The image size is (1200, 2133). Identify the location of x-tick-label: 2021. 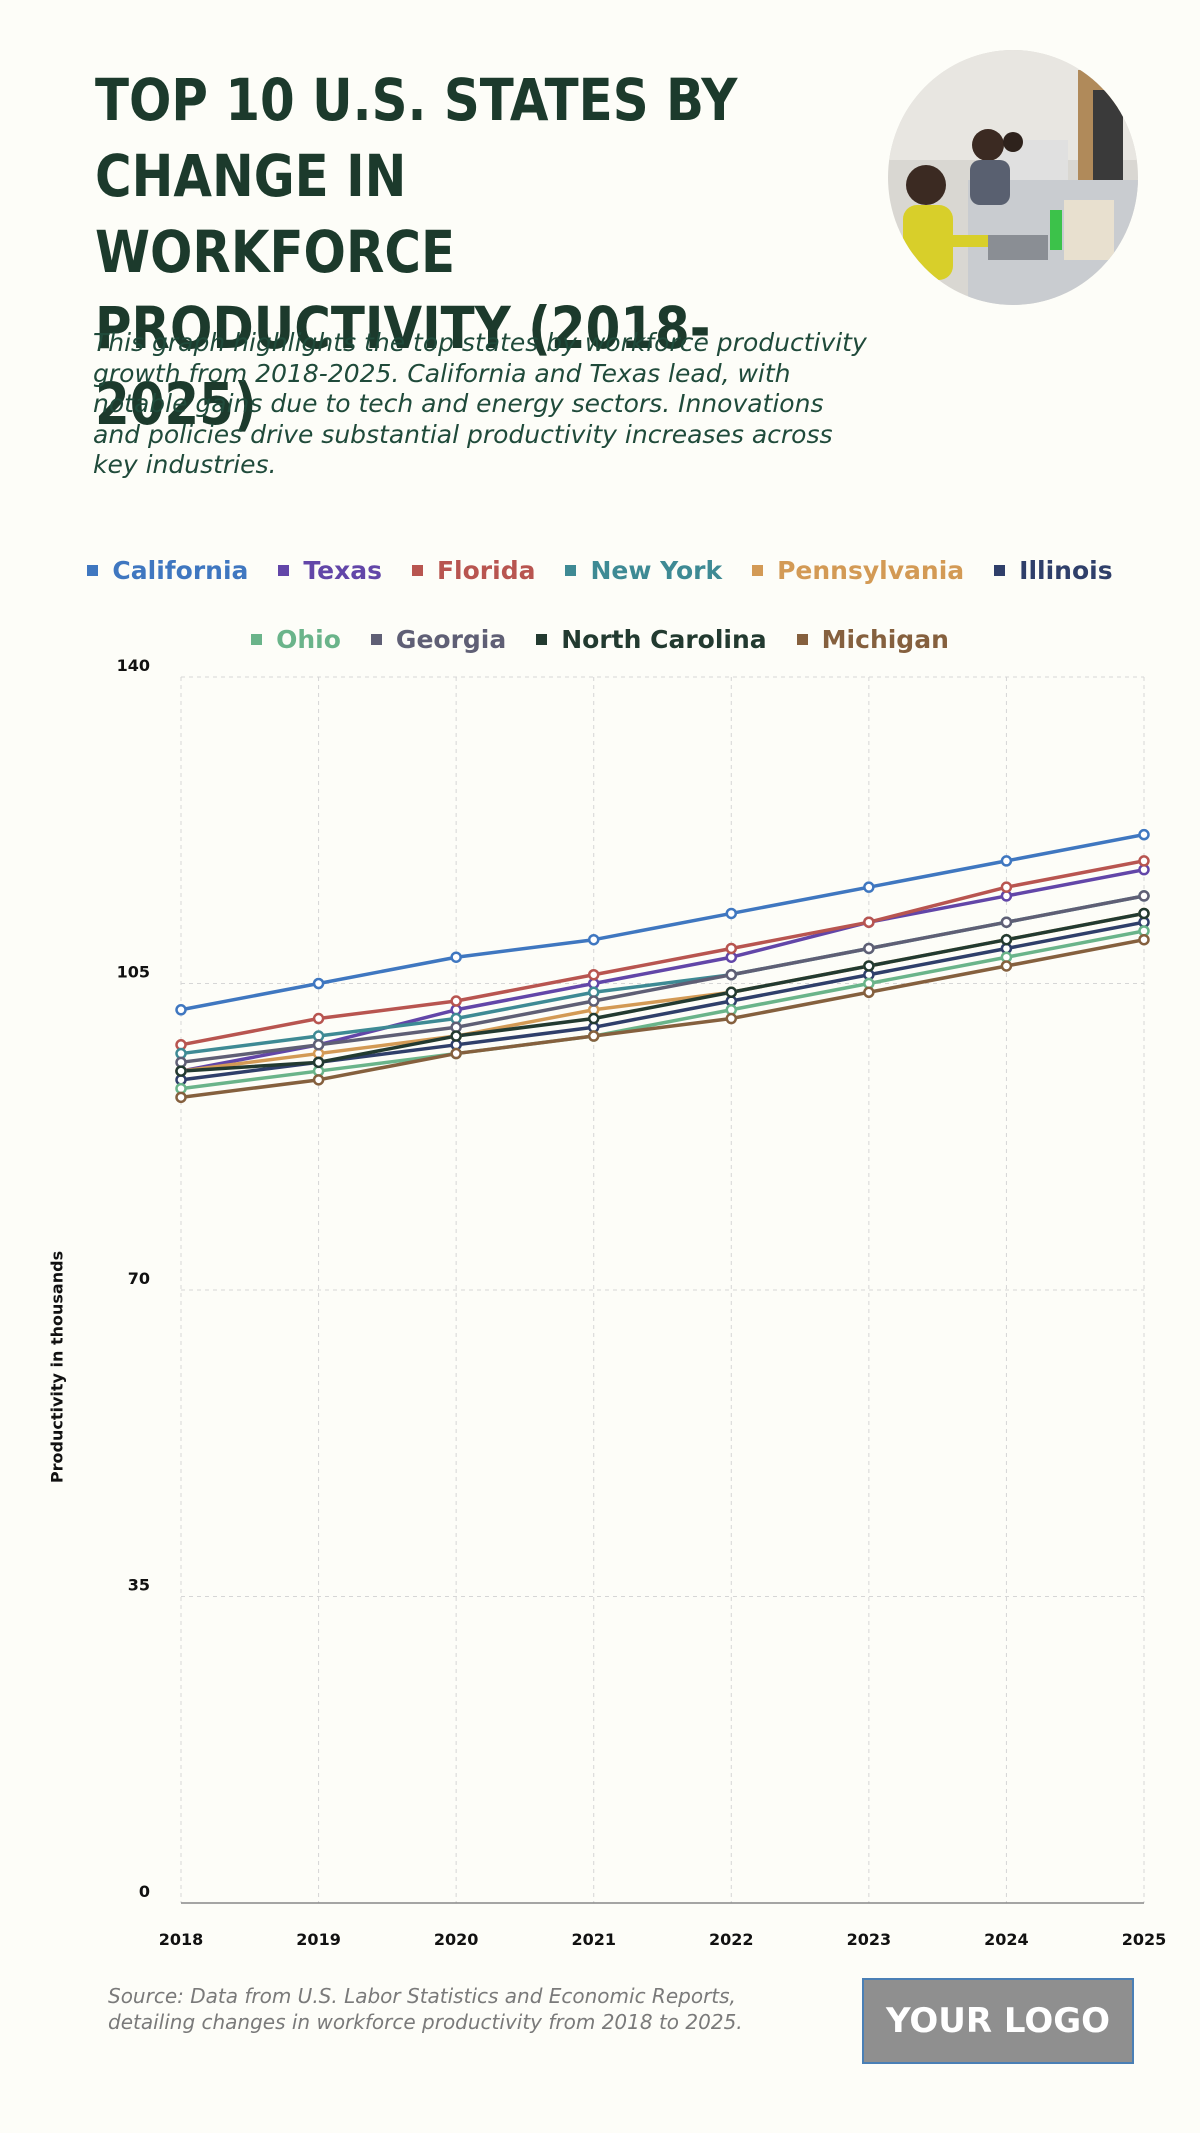
(593, 1939).